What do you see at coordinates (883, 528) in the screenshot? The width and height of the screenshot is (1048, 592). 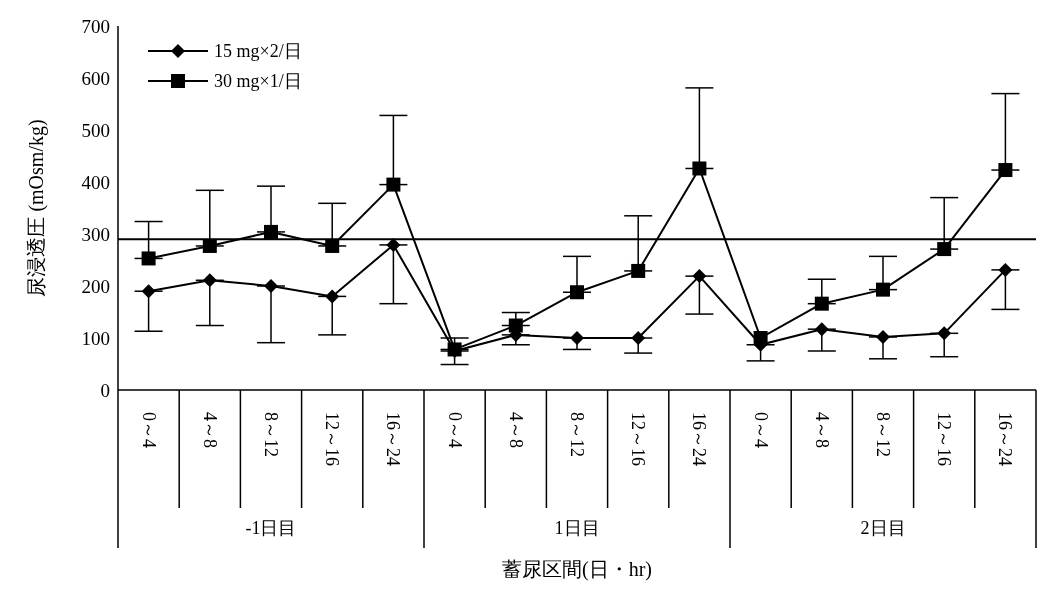 I see `text: 2日目` at bounding box center [883, 528].